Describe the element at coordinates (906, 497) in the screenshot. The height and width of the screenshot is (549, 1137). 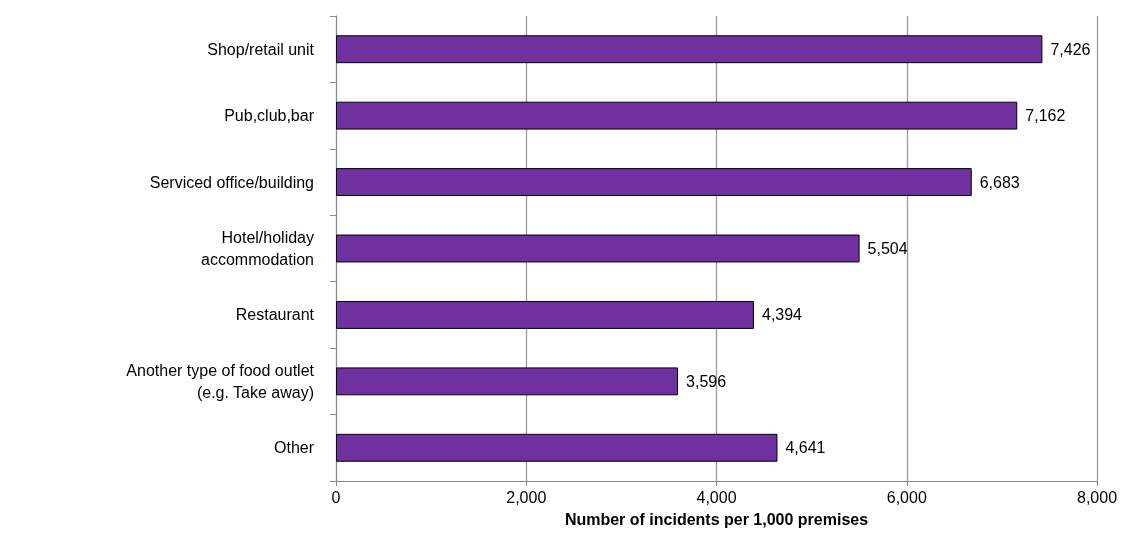
I see `x-tick-label: 6,000` at that location.